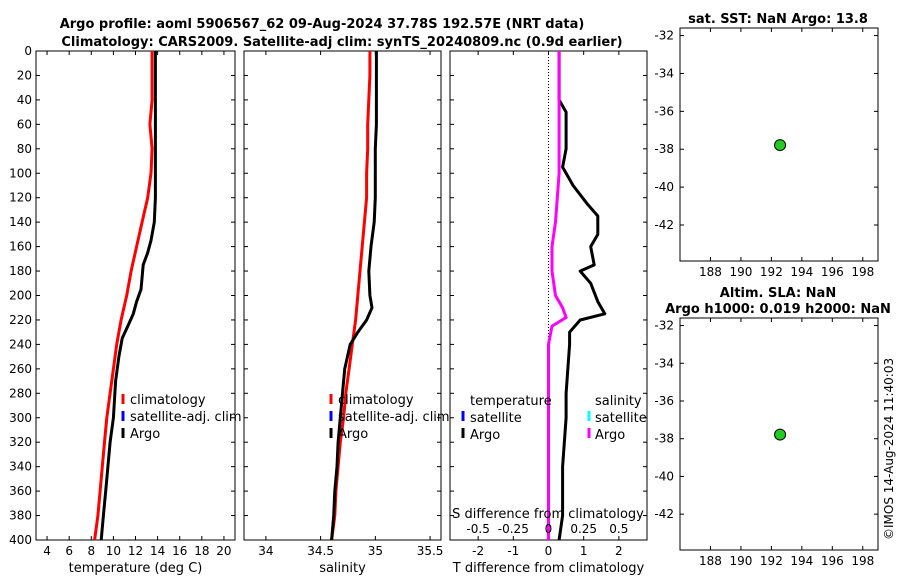 The image size is (900, 584). I want to click on sst-map-frame, so click(779, 144).